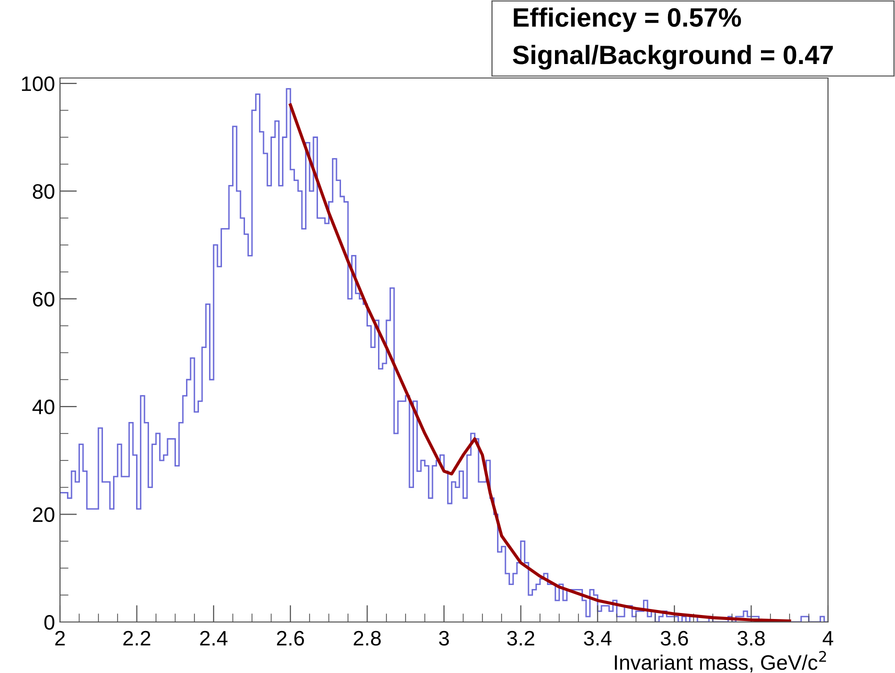 This screenshot has height=673, width=895. Describe the element at coordinates (751, 638) in the screenshot. I see `x-tick-label: 3.8` at that location.